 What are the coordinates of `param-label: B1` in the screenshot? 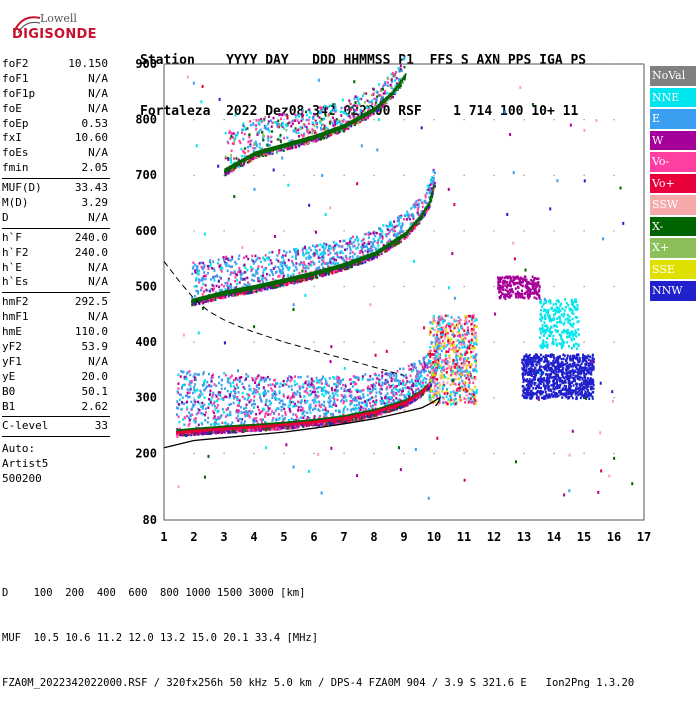 It's located at (9, 406).